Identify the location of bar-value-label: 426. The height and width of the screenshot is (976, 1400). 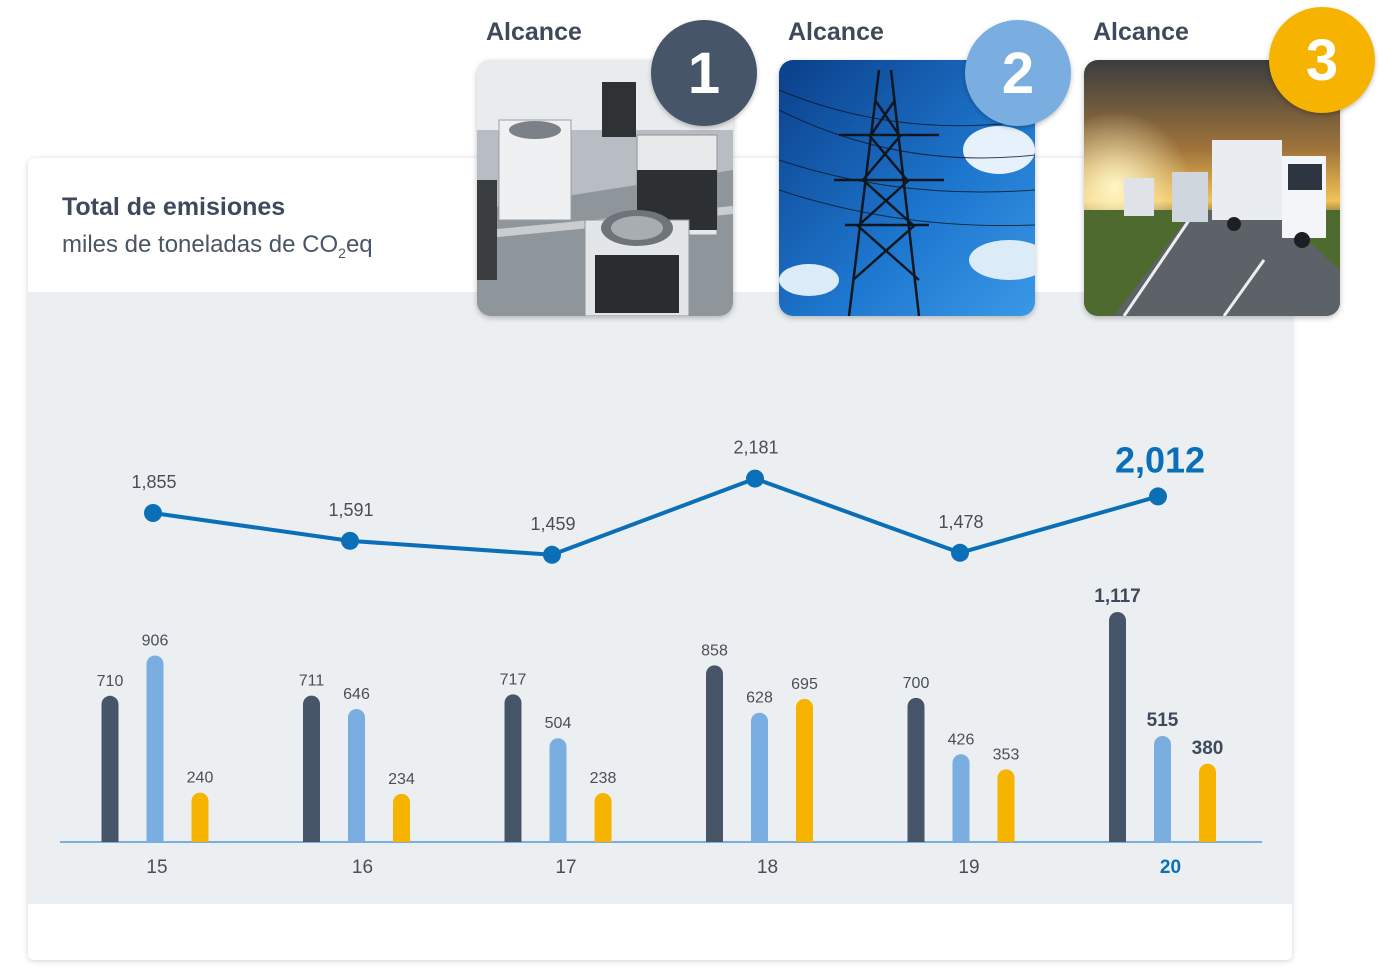
(961, 739).